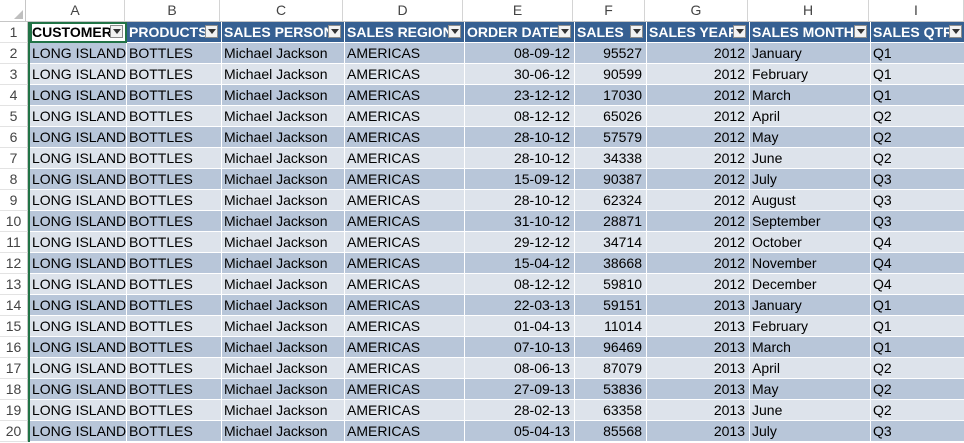 The height and width of the screenshot is (443, 964). Describe the element at coordinates (611, 242) in the screenshot. I see `table-cell: 34714` at that location.